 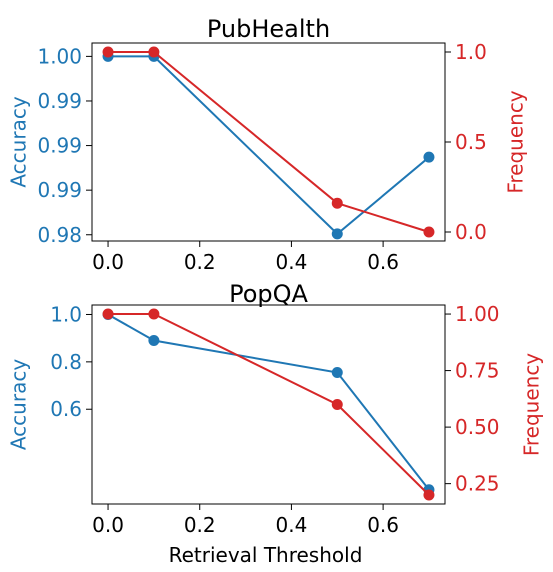 I want to click on right-y-tick-label: 1.00, so click(x=477, y=314).